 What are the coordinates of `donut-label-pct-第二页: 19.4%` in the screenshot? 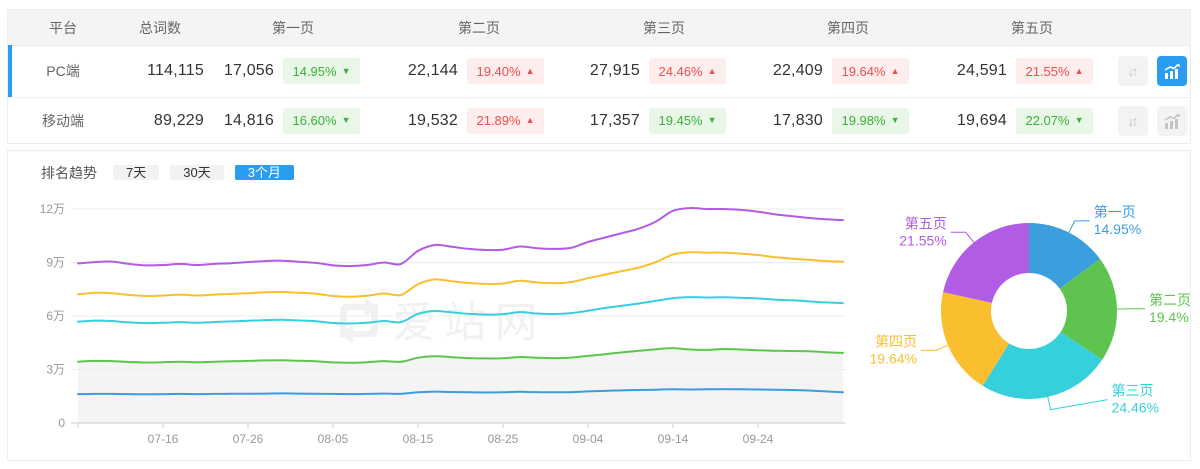 It's located at (1169, 317).